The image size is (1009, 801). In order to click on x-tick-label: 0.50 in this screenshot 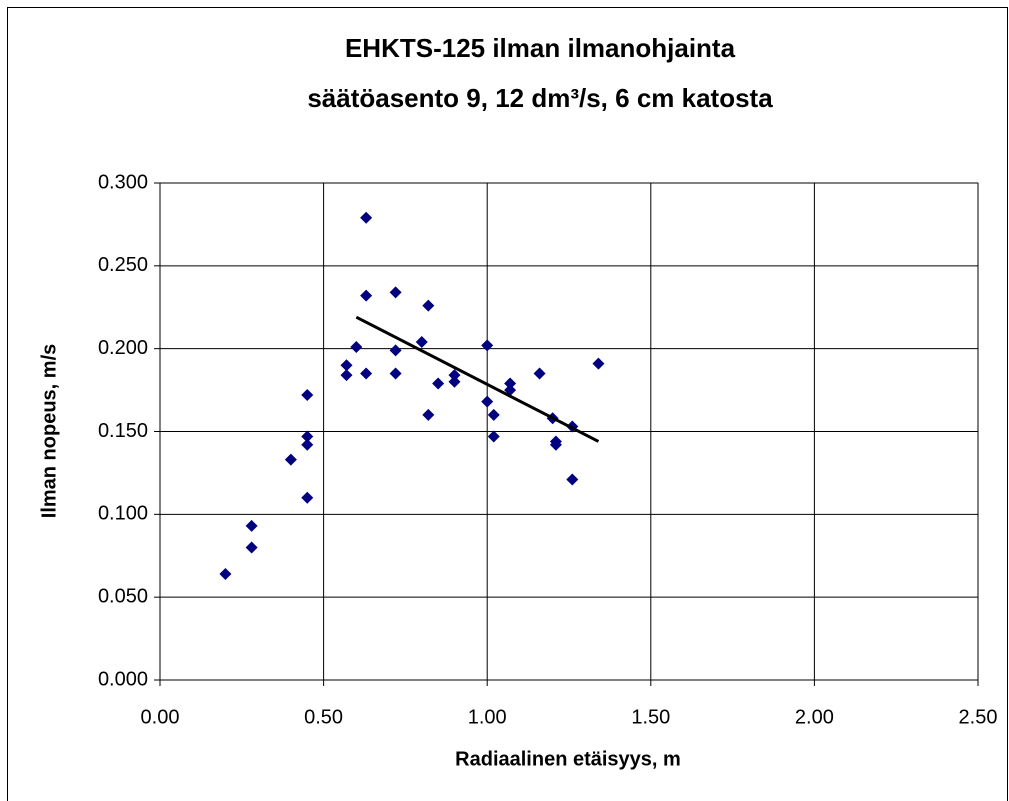, I will do `click(323, 717)`.